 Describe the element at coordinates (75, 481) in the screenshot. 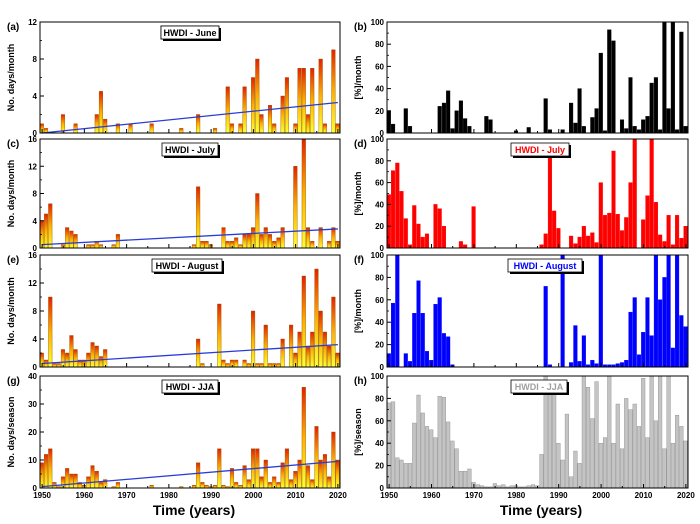

I see `bar-g-1958` at that location.